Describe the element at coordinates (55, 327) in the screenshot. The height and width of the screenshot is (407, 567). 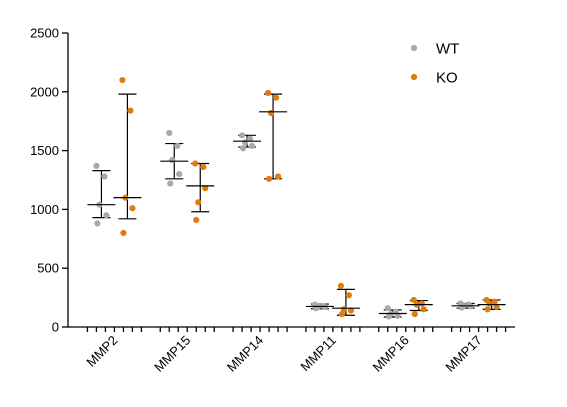
I see `y-tick-label: 0` at that location.